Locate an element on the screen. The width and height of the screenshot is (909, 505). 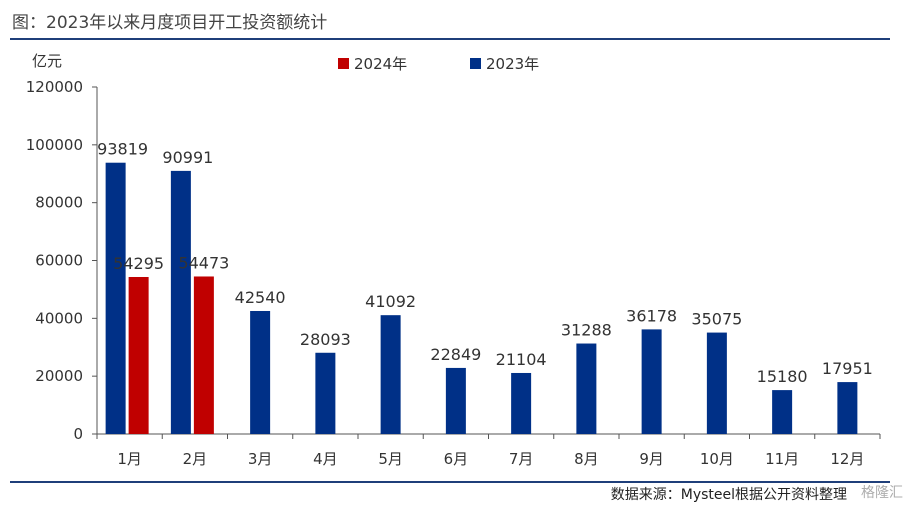
x-tick-label: 8月 is located at coordinates (586, 459).